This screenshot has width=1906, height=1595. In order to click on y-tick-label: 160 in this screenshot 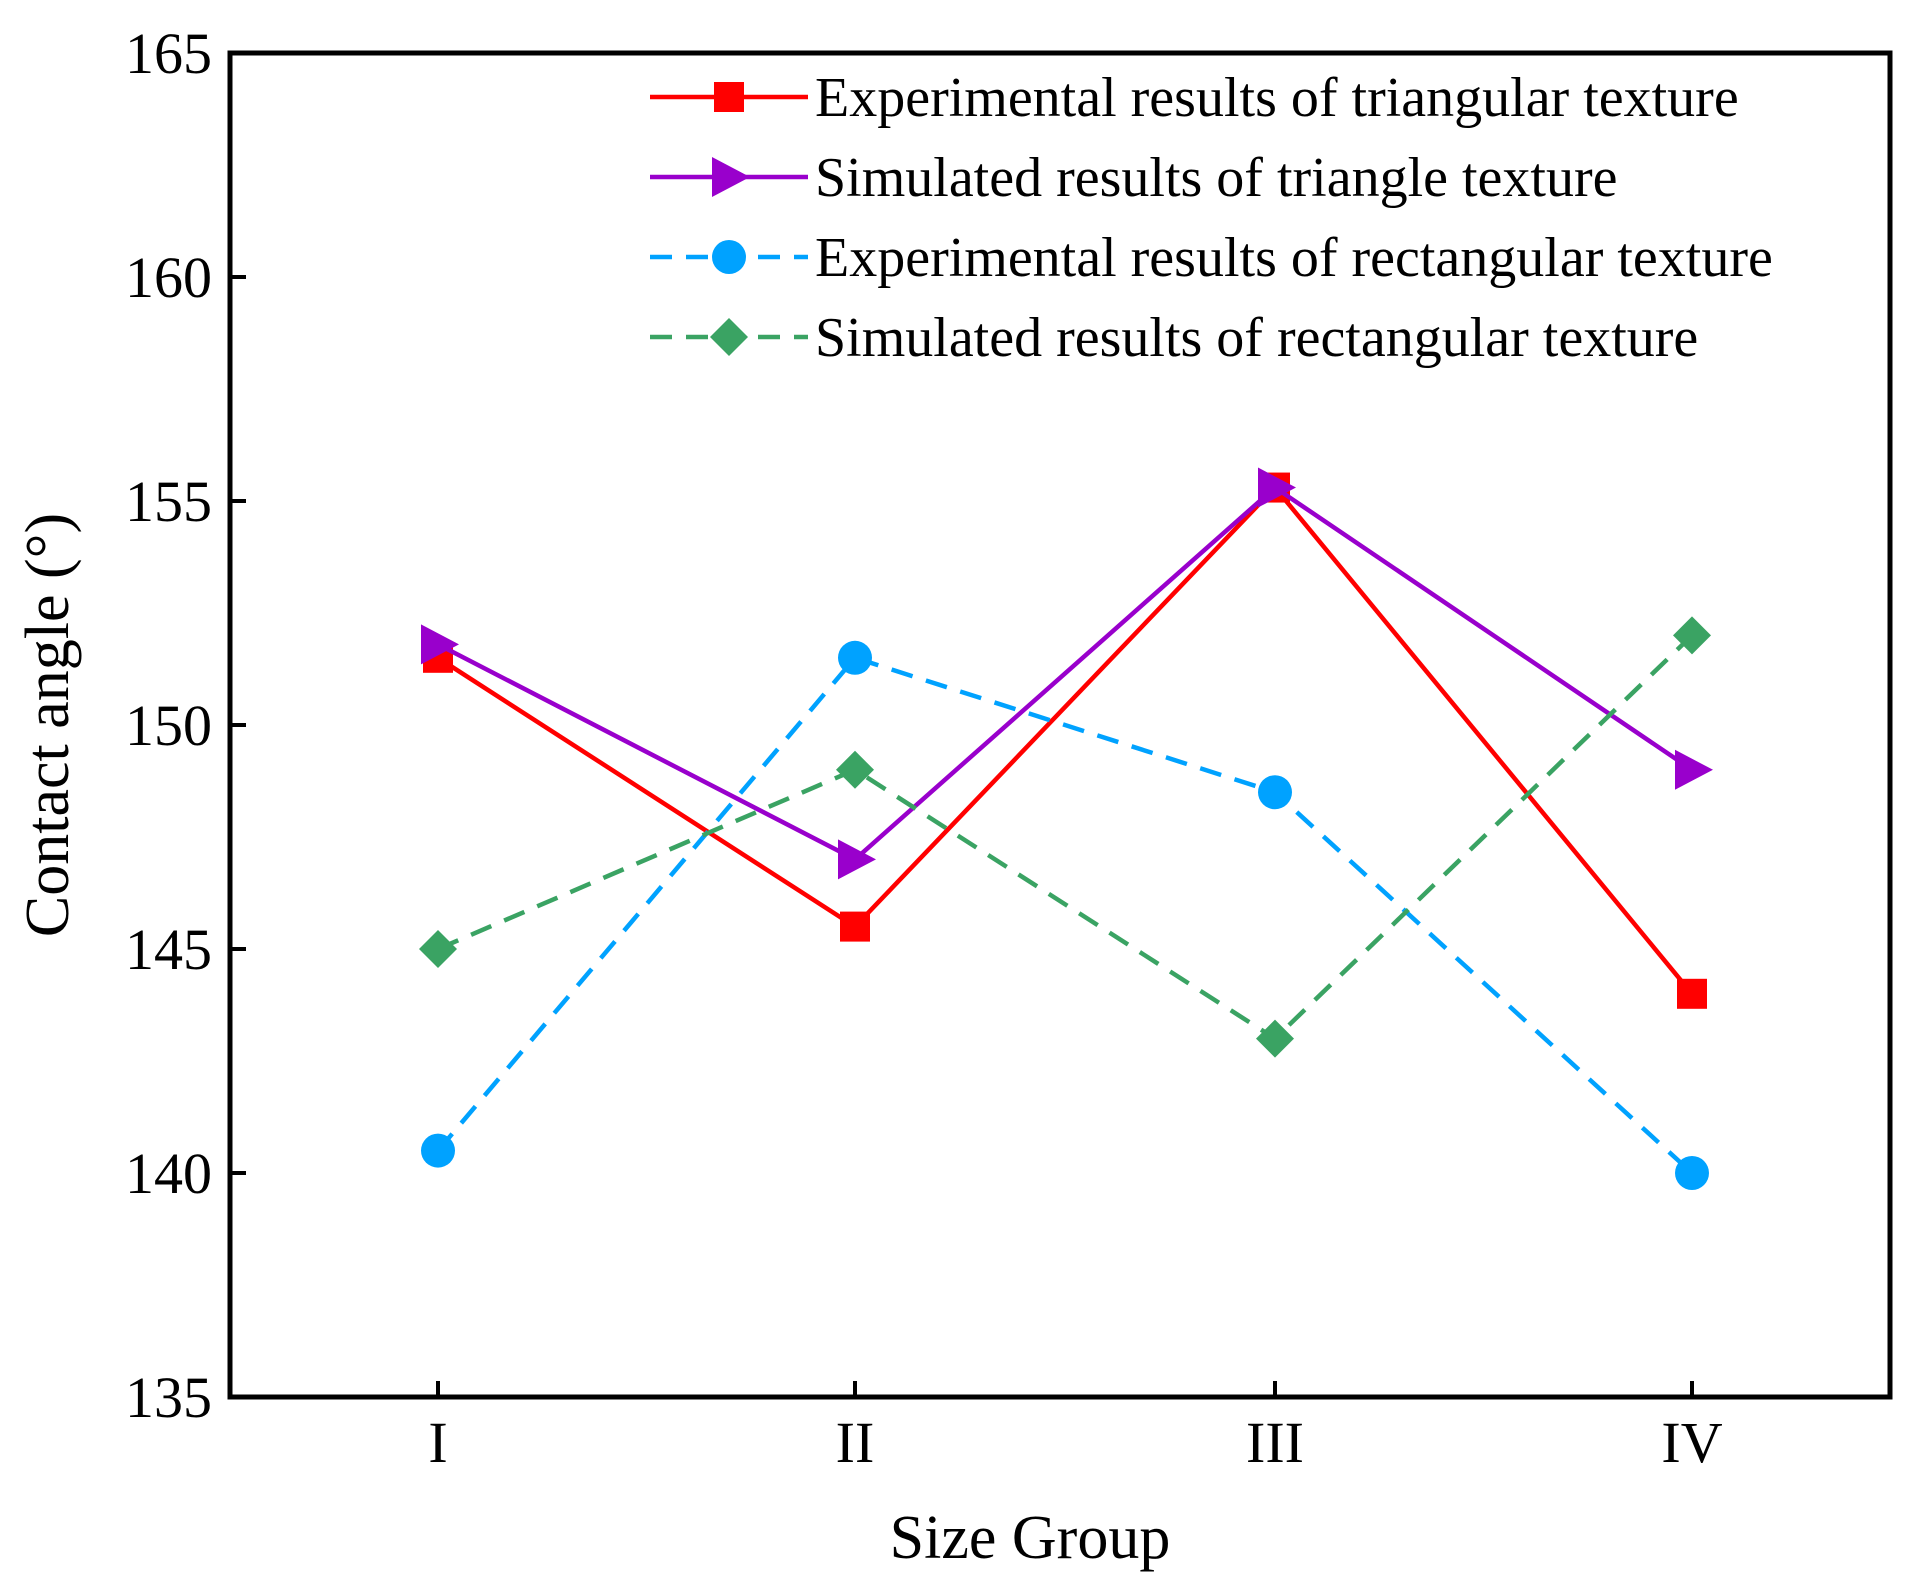, I will do `click(168, 277)`.